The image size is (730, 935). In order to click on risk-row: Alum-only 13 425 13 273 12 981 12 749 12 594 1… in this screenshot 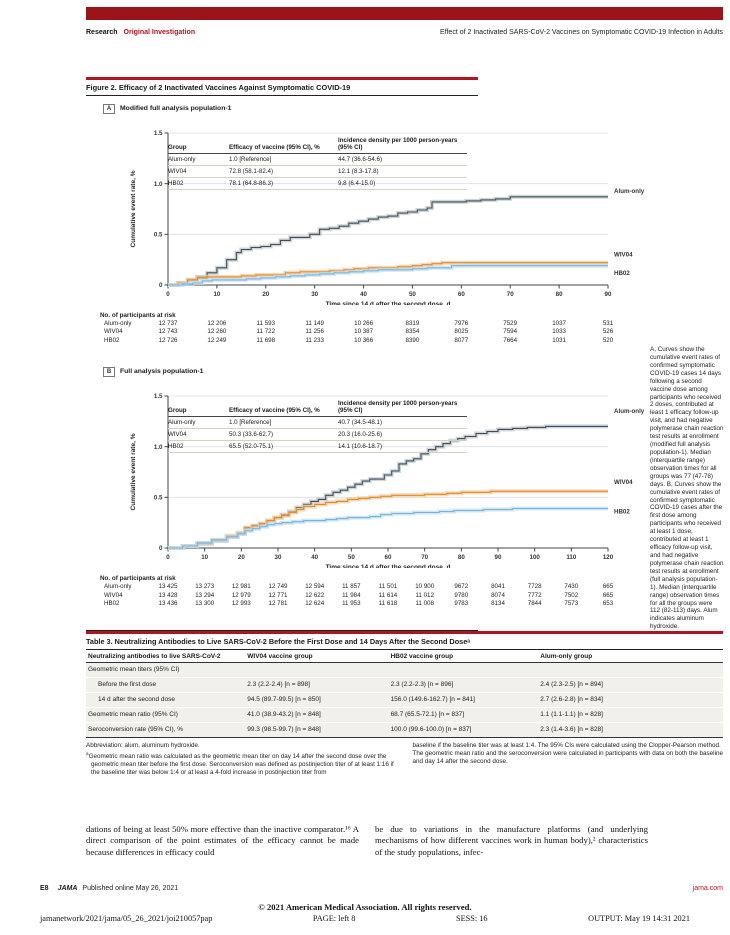, I will do `click(359, 587)`.